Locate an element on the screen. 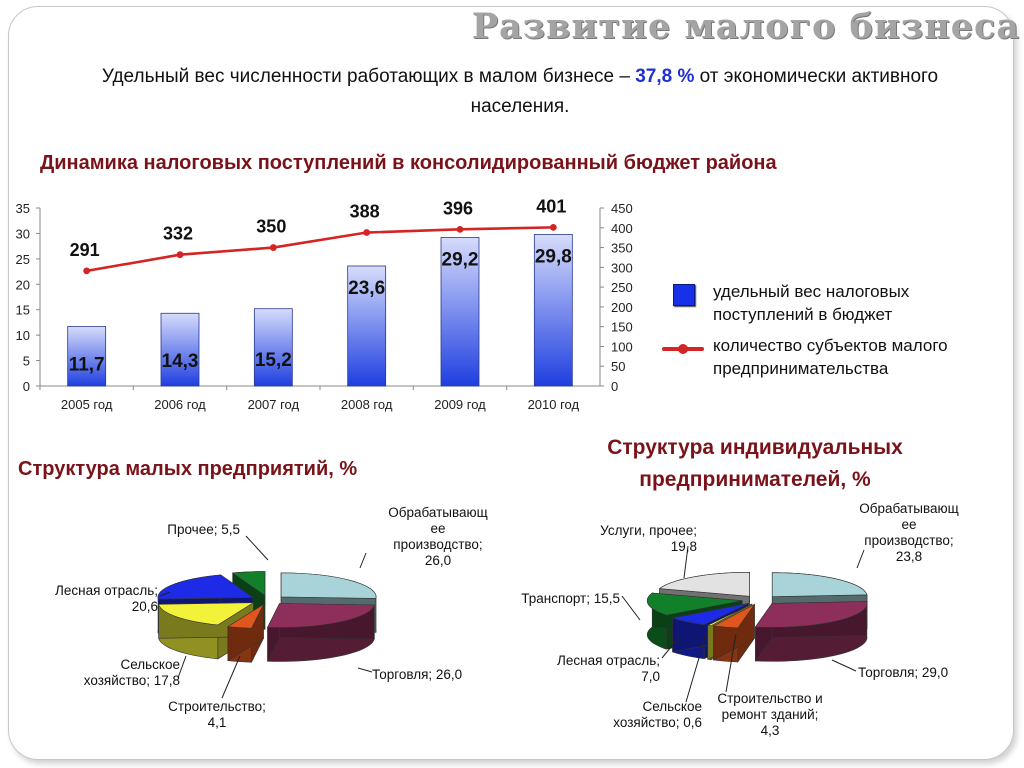 The image size is (1024, 768). y-left-tick-label: 35 is located at coordinates (23, 208).